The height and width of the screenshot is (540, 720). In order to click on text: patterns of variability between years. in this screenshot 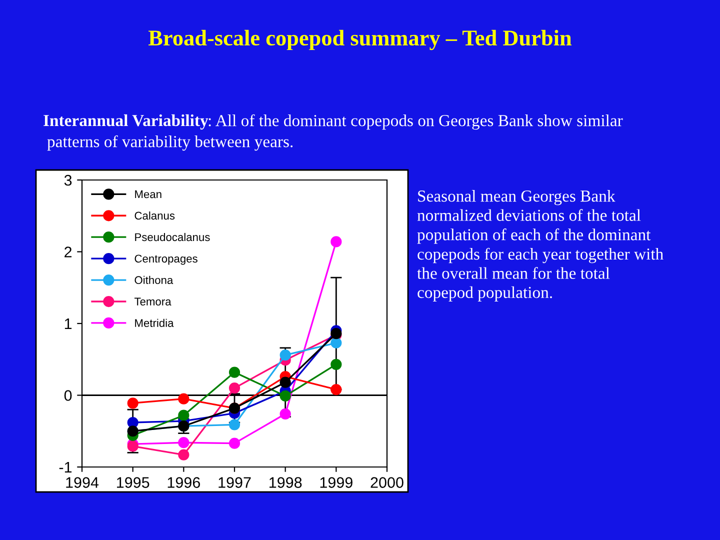, I will do `click(170, 143)`.